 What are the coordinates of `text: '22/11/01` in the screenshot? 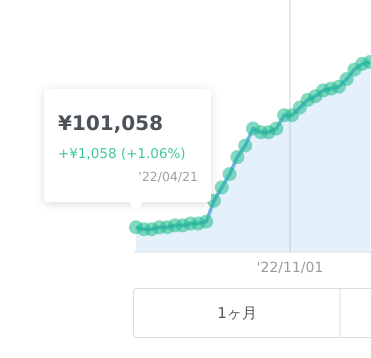 It's located at (290, 268).